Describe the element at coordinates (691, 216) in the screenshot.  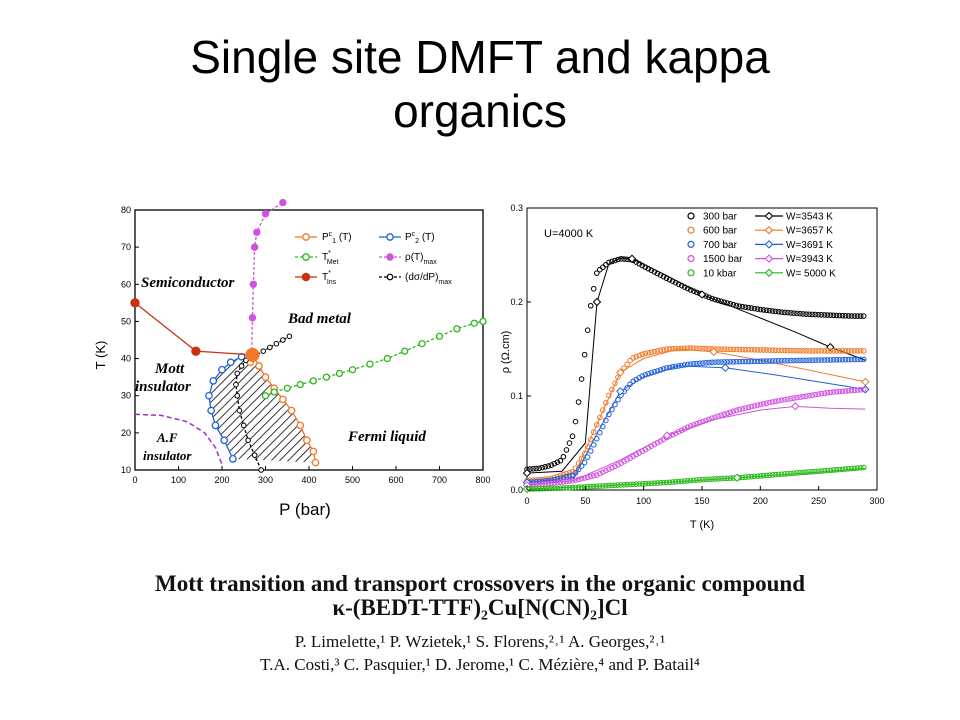
I see `rp-legend-exp-marker` at that location.